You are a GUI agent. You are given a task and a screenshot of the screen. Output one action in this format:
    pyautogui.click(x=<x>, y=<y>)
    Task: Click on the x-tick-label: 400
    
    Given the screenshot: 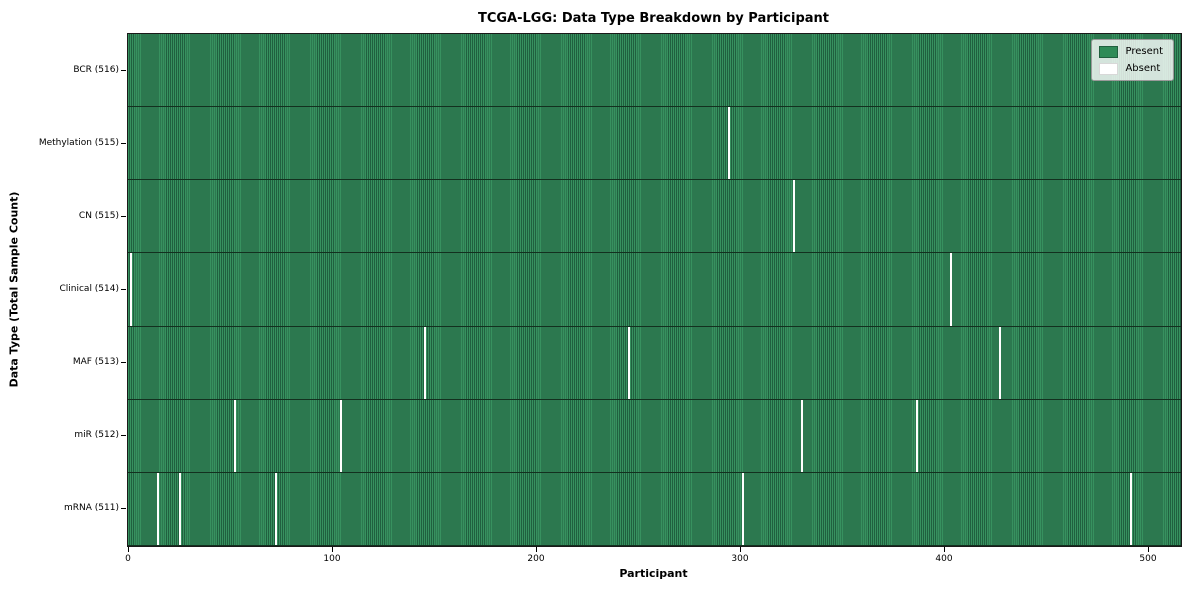 What is the action you would take?
    pyautogui.click(x=944, y=559)
    